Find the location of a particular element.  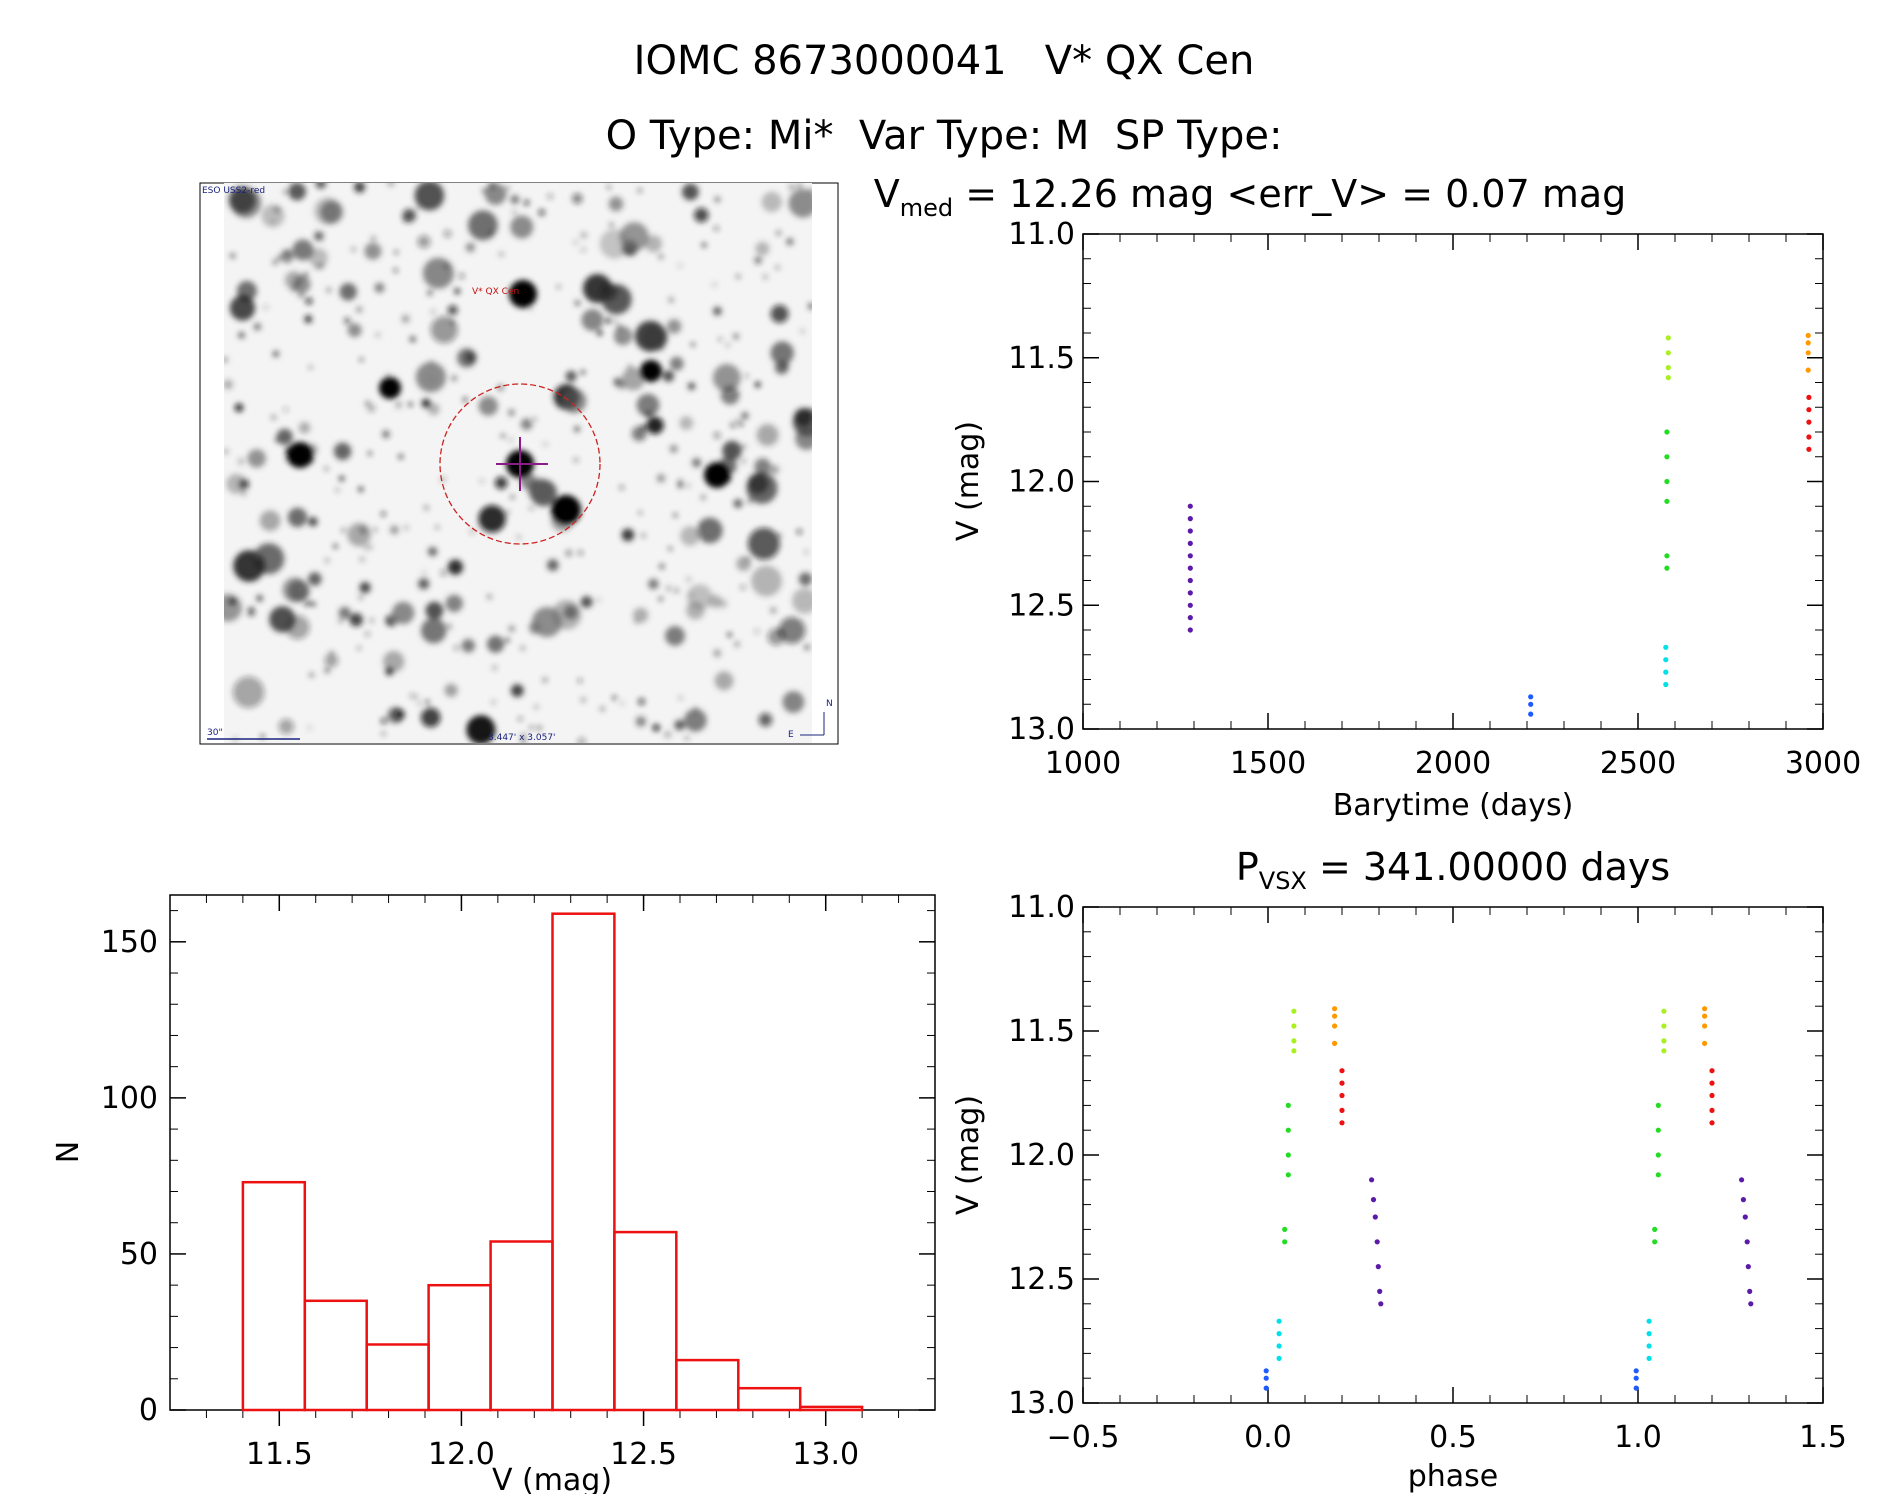

lightcurve-title: Vmed = 12.26 mag <err_V> = 0.07 mag is located at coordinates (1250, 197).